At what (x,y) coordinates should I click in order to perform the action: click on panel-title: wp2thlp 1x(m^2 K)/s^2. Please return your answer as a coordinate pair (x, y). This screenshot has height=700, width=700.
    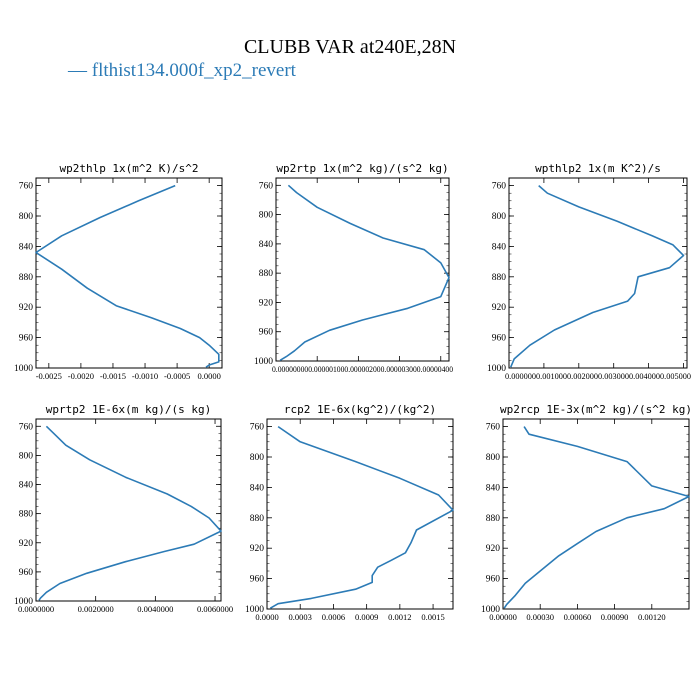
    Looking at the image, I should click on (128, 168).